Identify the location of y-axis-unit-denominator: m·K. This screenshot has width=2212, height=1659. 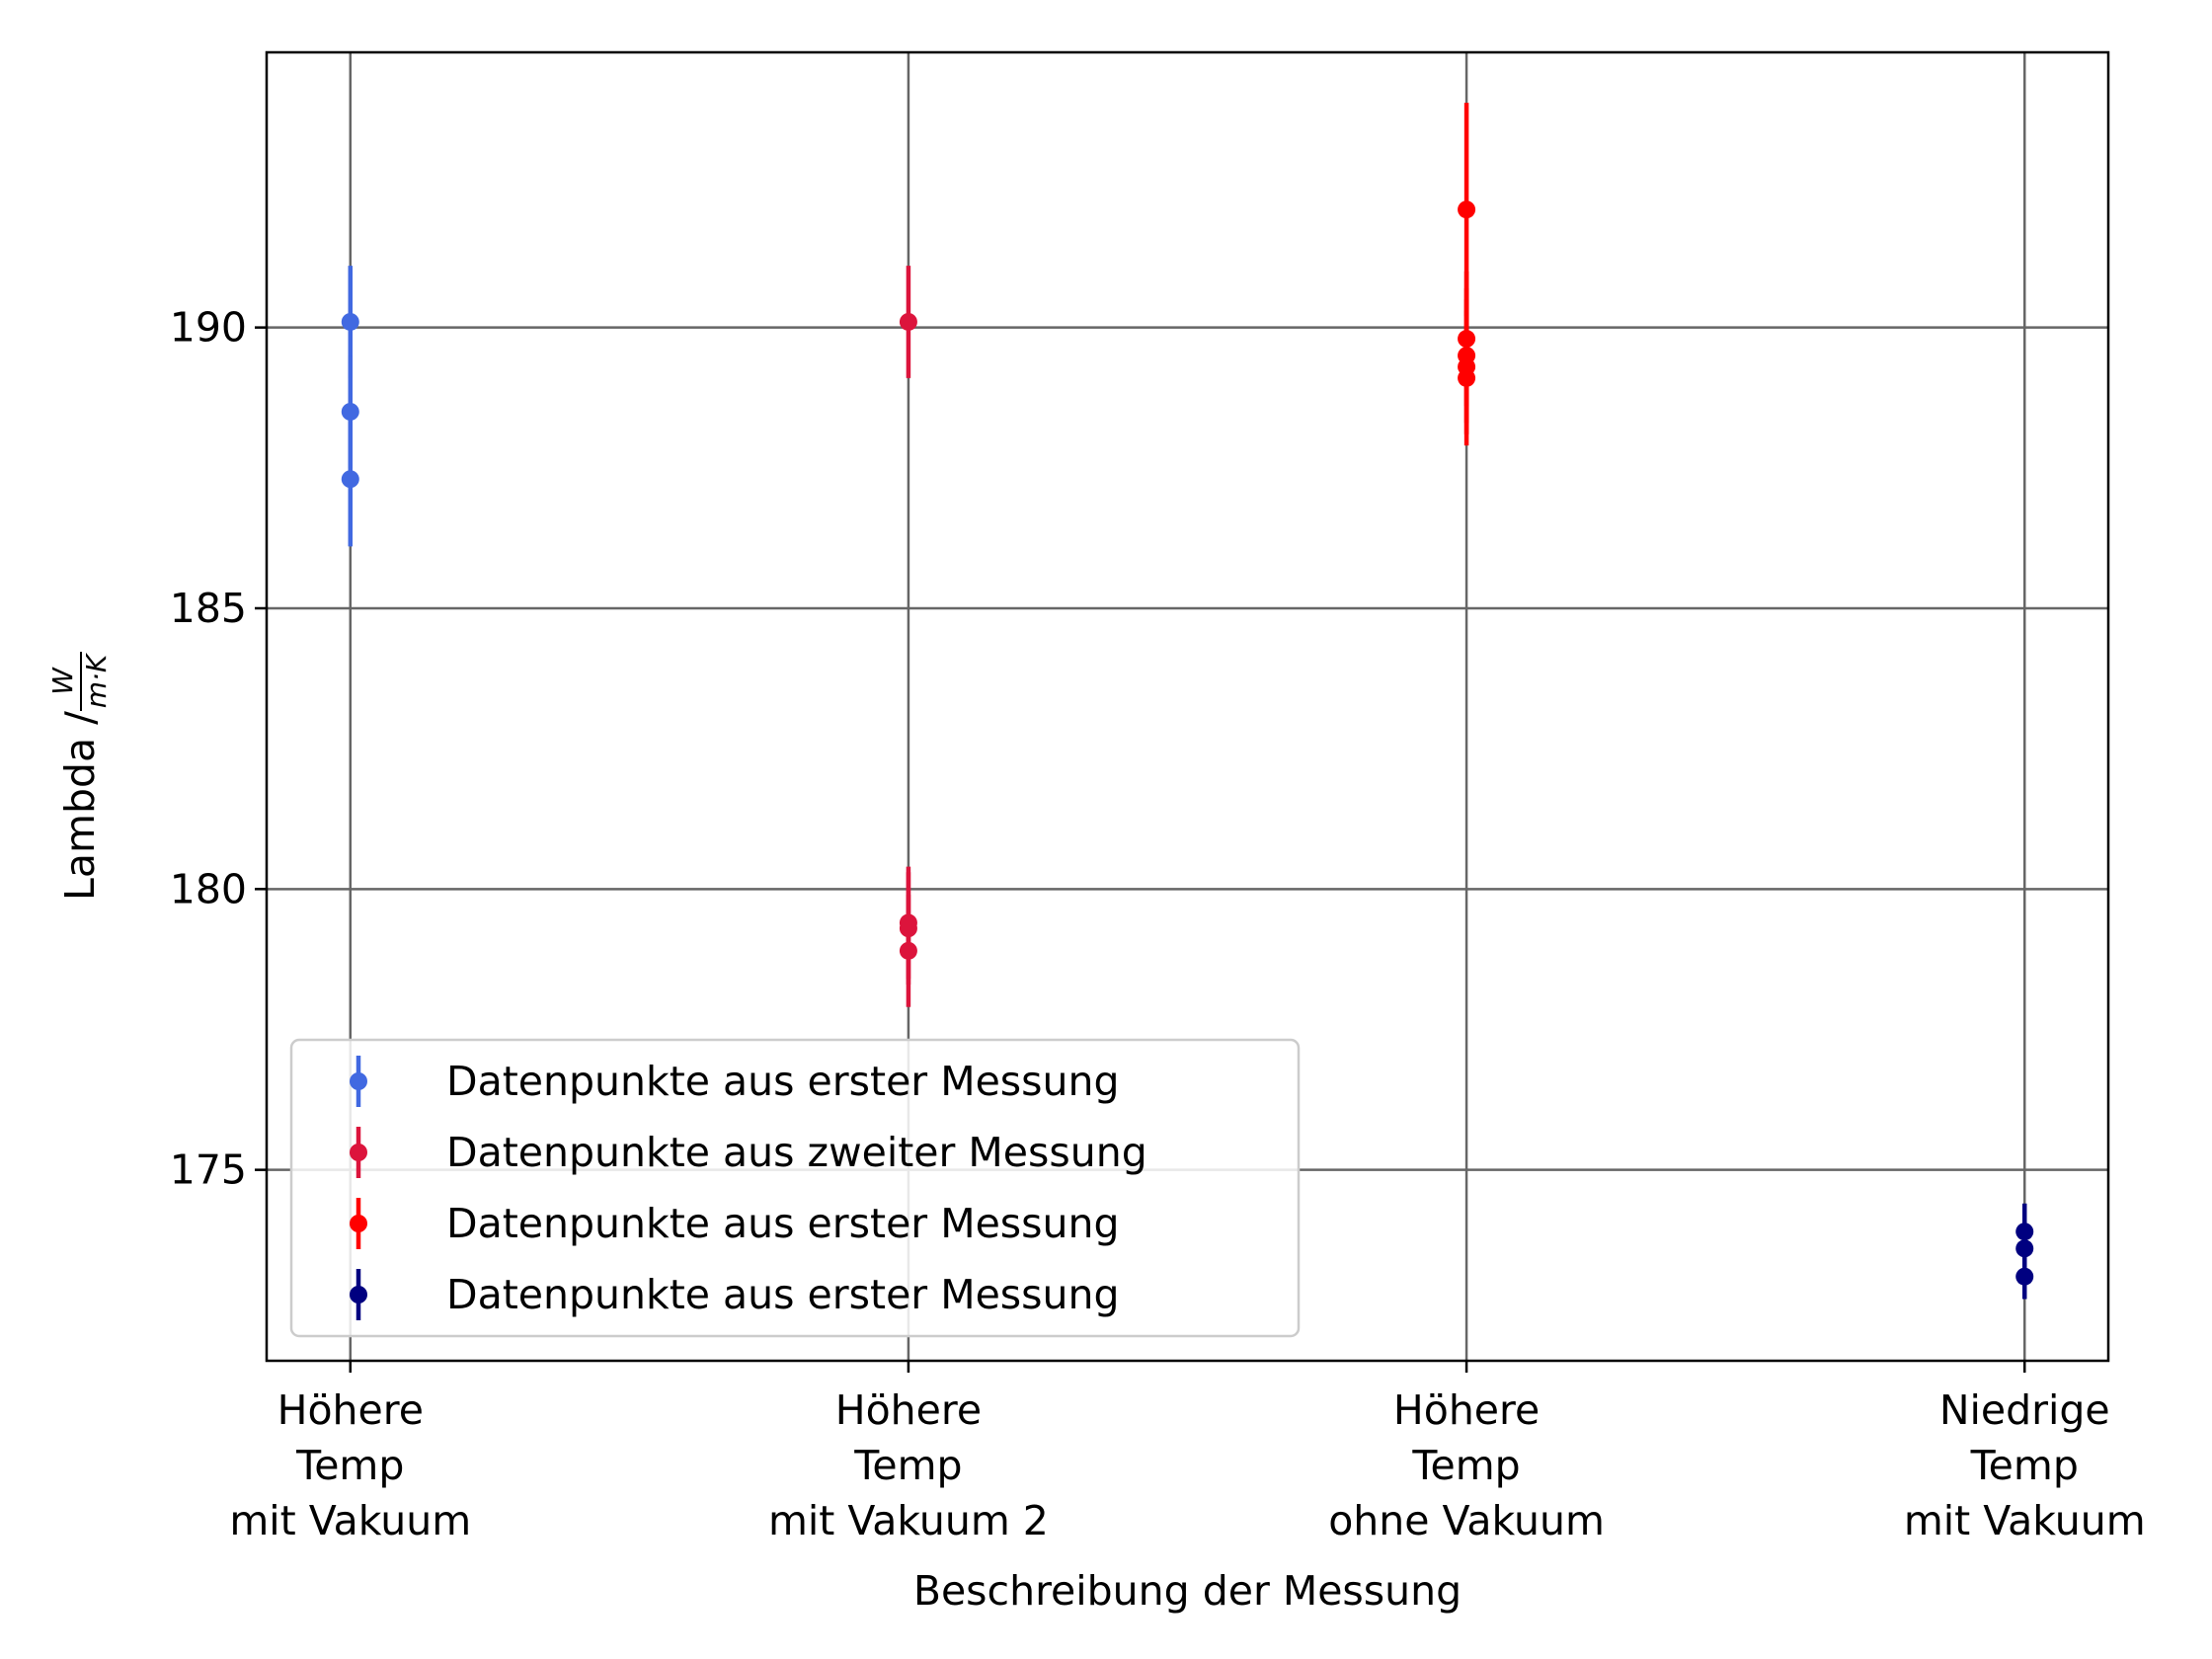
(97, 680).